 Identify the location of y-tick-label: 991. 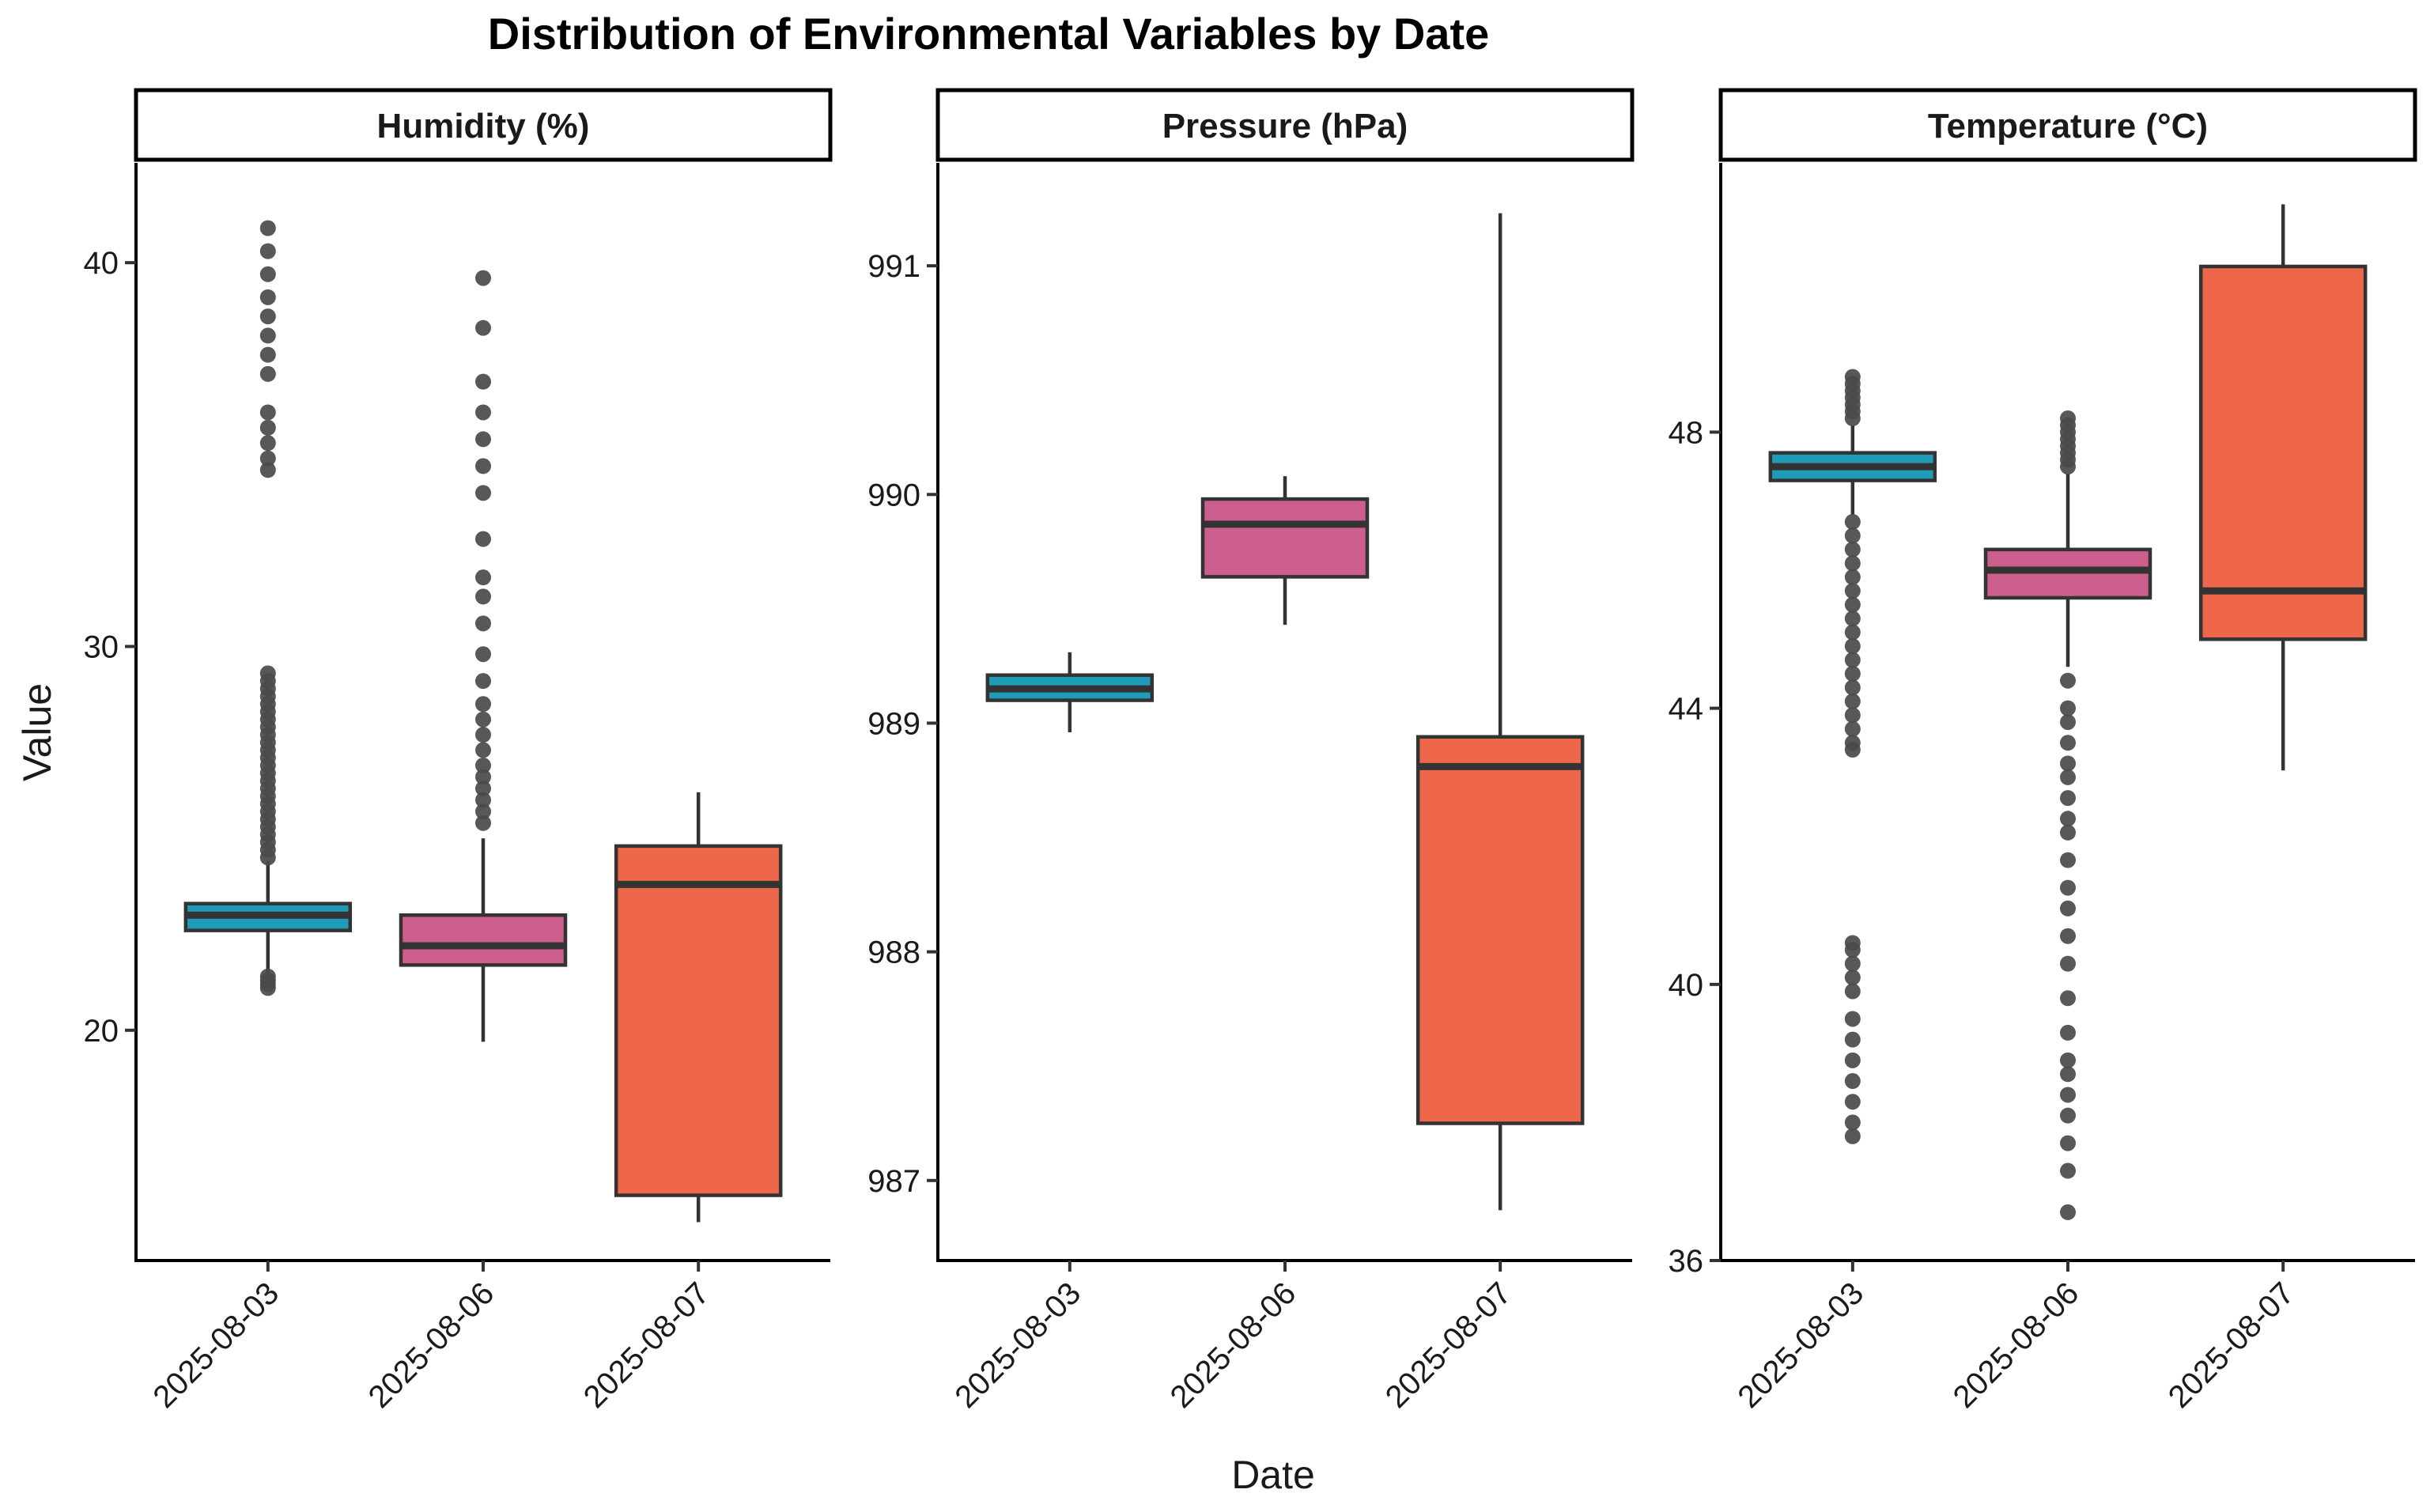
(893, 266).